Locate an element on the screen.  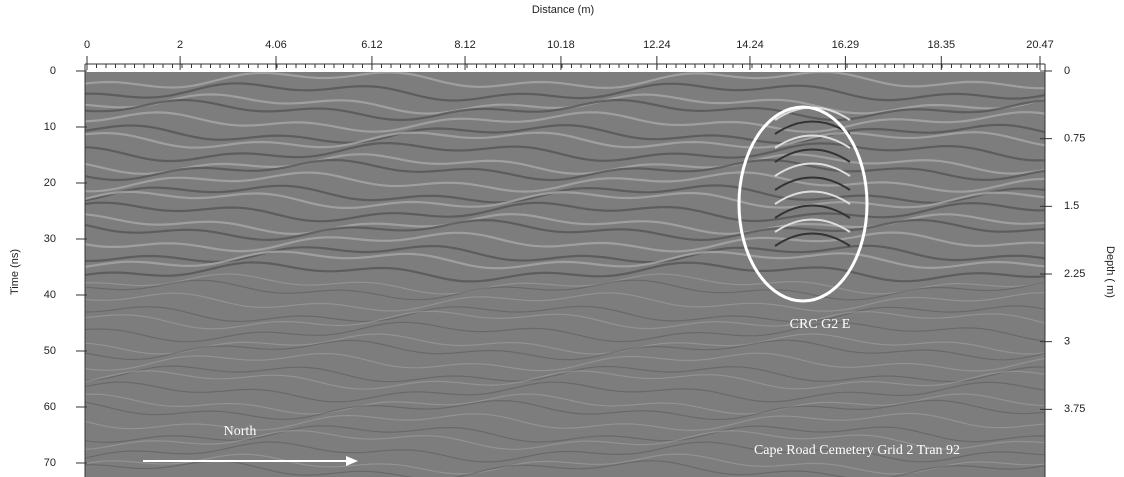
y-tick-label: 60 is located at coordinates (50, 407).